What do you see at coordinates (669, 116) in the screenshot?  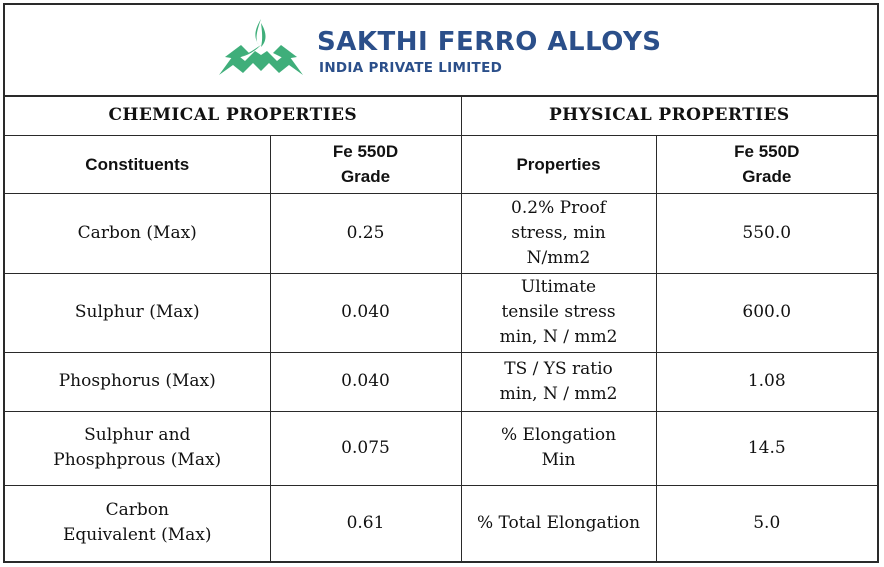 I see `physical-properties-heading: PHYSICAL PROPERTIES` at bounding box center [669, 116].